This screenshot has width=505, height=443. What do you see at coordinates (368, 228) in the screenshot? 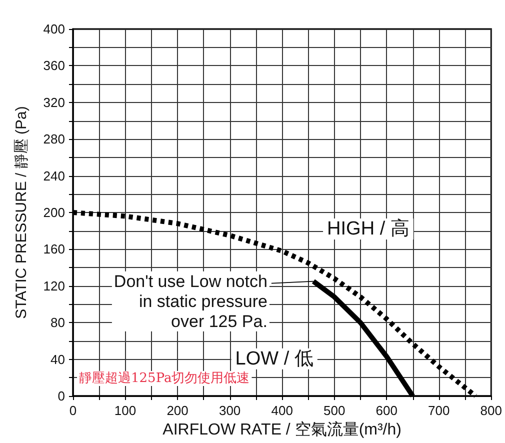
I see `series-label: HIGH / 高` at bounding box center [368, 228].